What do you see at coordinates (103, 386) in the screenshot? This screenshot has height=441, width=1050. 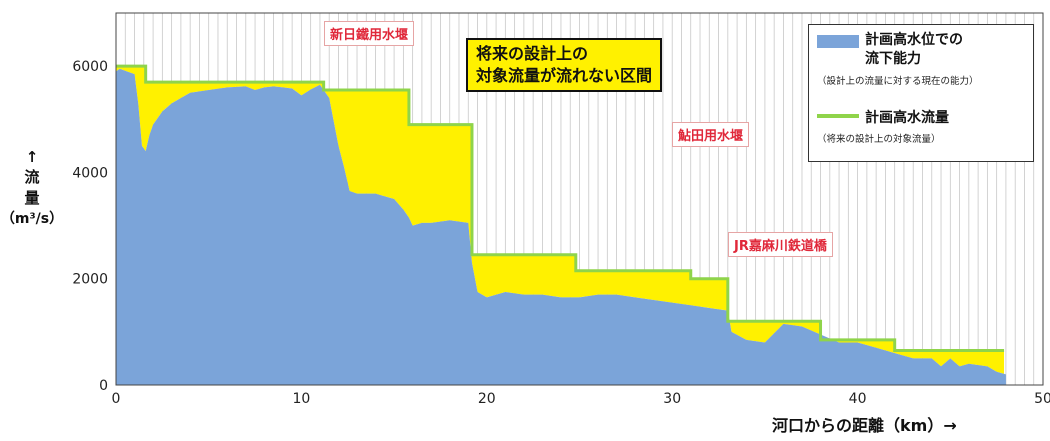 I see `y-tick-label: 0` at bounding box center [103, 386].